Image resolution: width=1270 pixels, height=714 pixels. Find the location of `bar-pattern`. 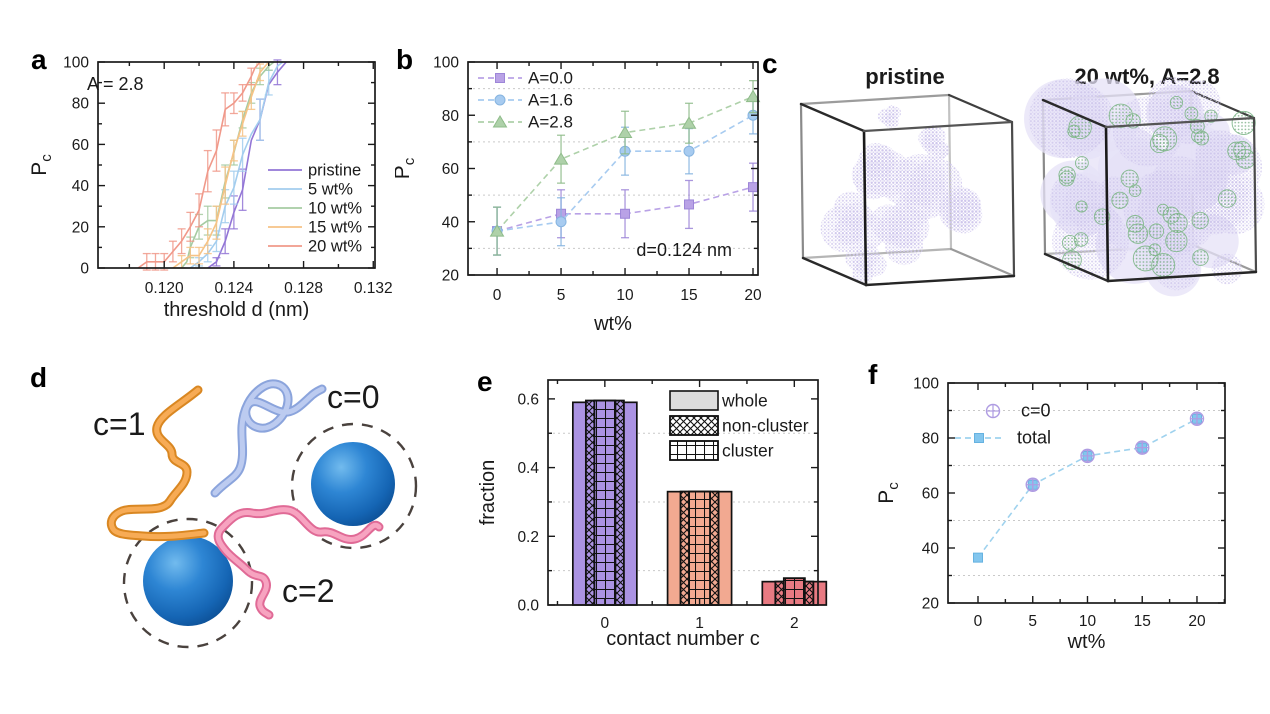

bar-pattern is located at coordinates (699, 548).